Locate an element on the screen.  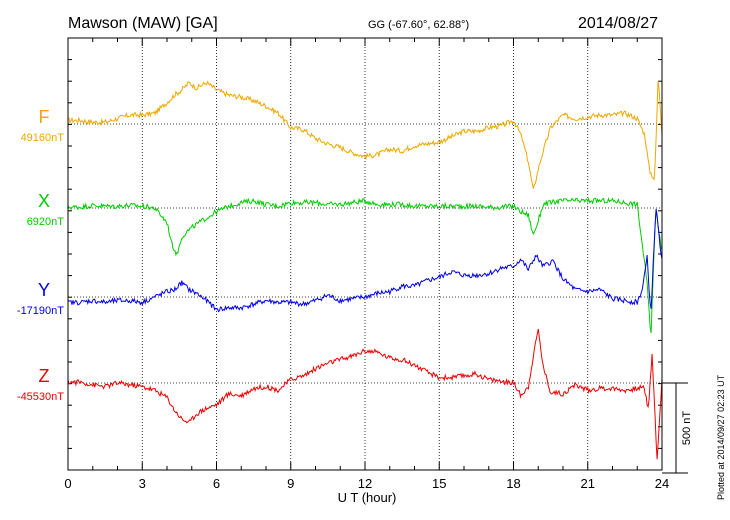
series-baseline-z: -45530nT is located at coordinates (40, 397).